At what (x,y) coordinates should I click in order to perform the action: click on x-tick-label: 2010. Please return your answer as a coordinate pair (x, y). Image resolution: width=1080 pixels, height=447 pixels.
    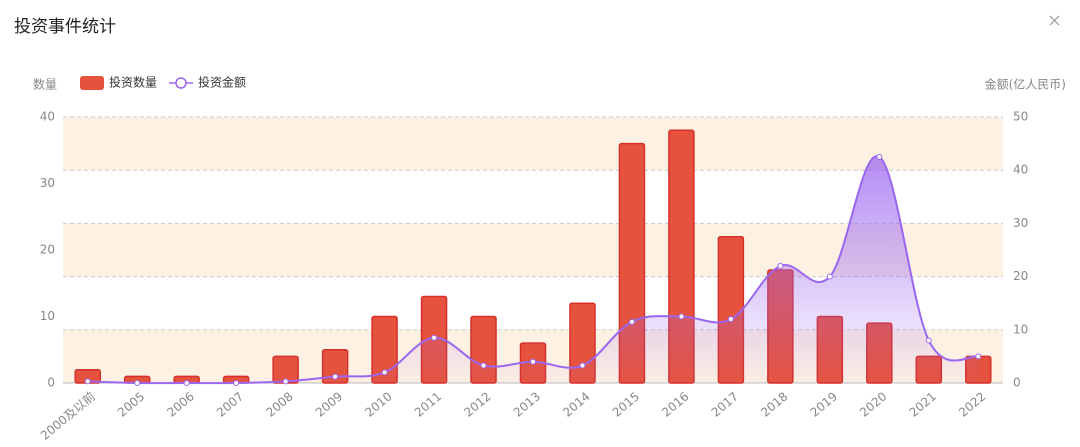
    Looking at the image, I should click on (378, 404).